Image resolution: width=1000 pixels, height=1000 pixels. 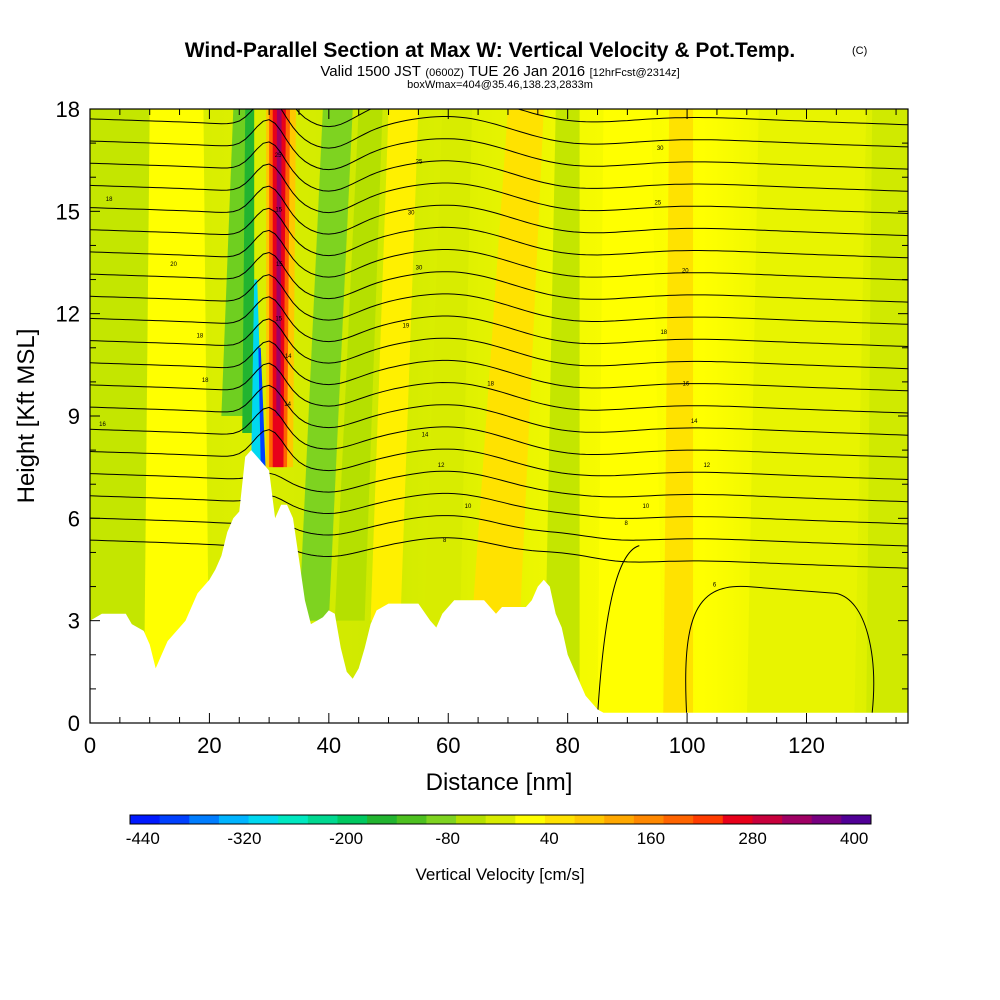 What do you see at coordinates (561, 416) in the screenshot?
I see `band-right-green` at bounding box center [561, 416].